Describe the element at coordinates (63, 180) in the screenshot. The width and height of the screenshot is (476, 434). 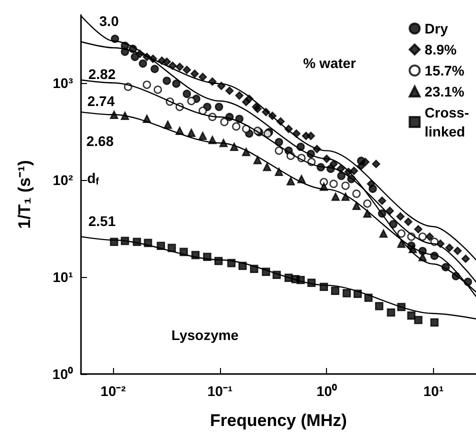
I see `y-tick-label: 10²` at that location.